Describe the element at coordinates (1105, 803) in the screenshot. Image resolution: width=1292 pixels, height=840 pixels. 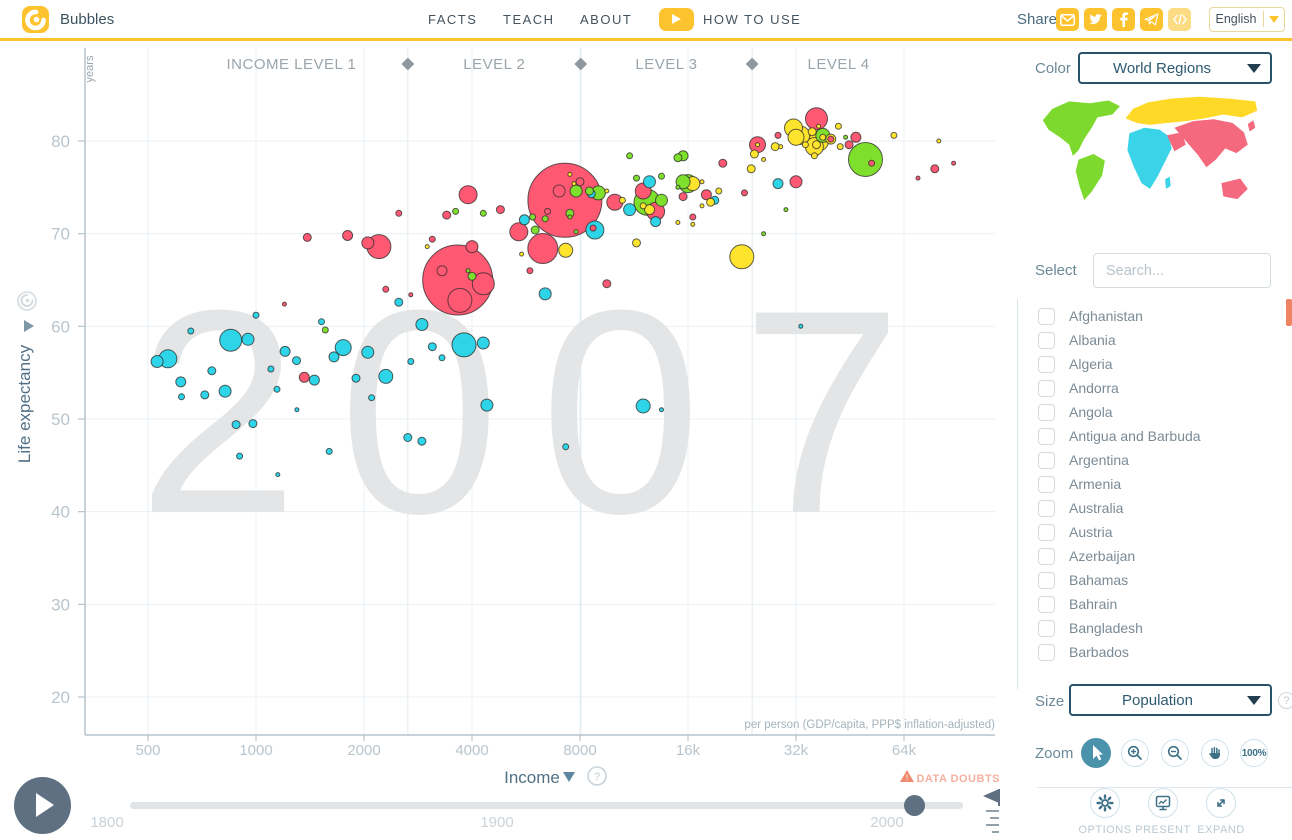
I see `options-button` at that location.